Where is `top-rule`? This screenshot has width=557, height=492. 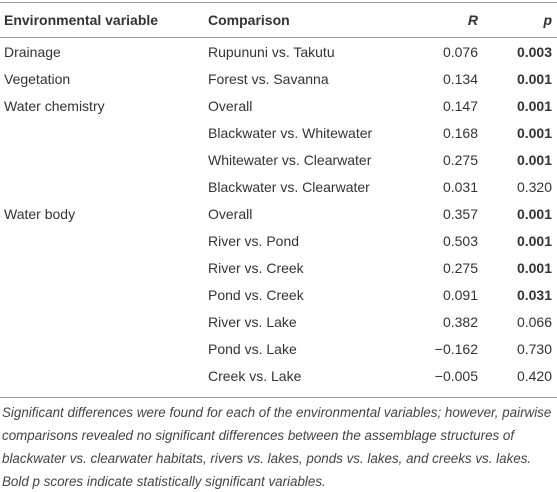 top-rule is located at coordinates (278, 2).